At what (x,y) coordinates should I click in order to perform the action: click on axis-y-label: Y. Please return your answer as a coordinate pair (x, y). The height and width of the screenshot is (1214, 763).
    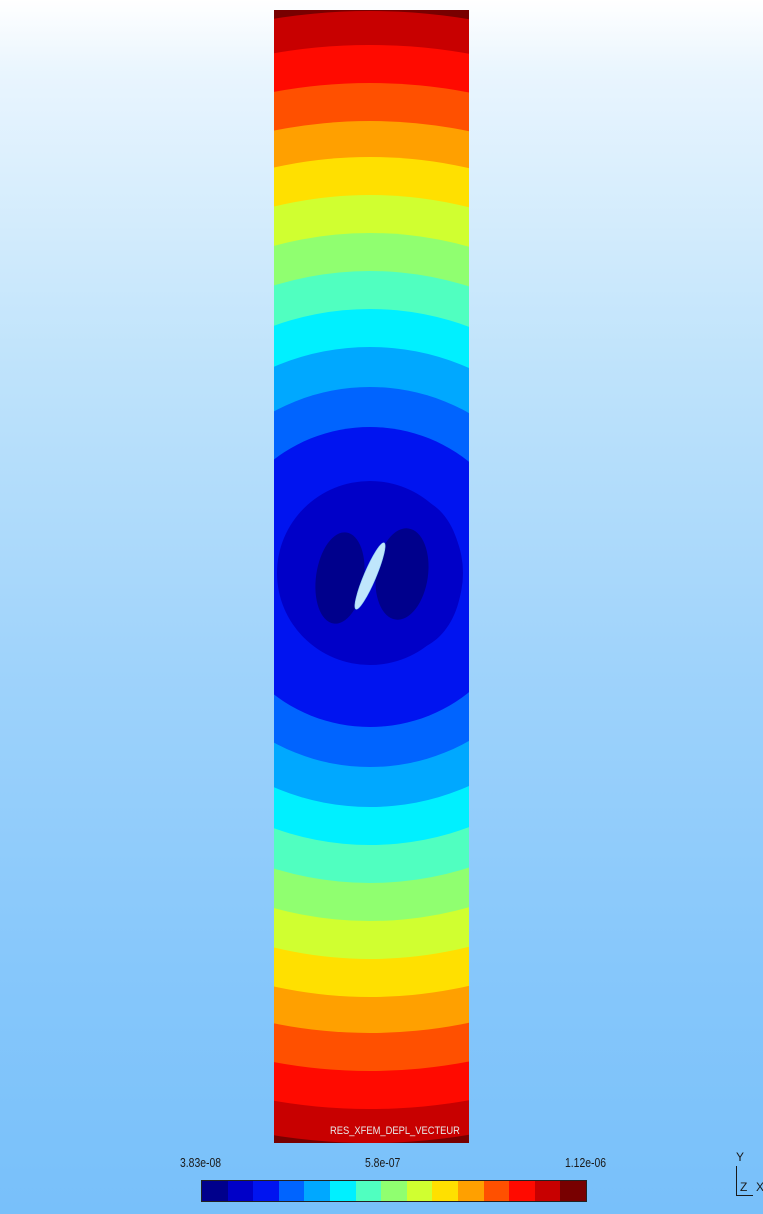
    Looking at the image, I should click on (740, 1157).